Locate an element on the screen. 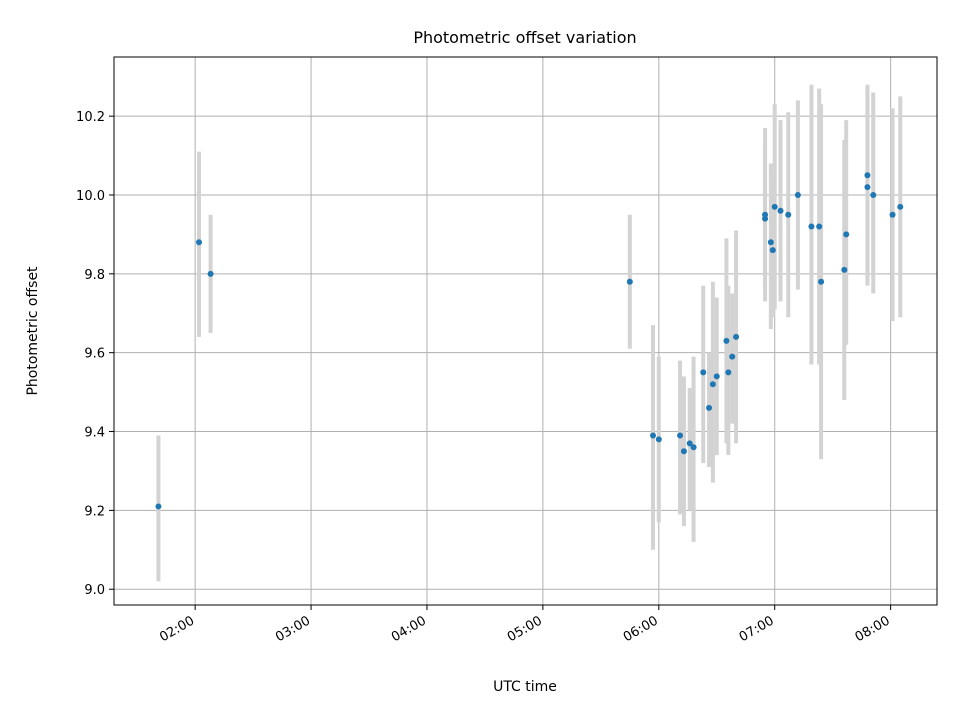 This screenshot has height=720, width=960. x-tick-label: 08:00 is located at coordinates (873, 629).